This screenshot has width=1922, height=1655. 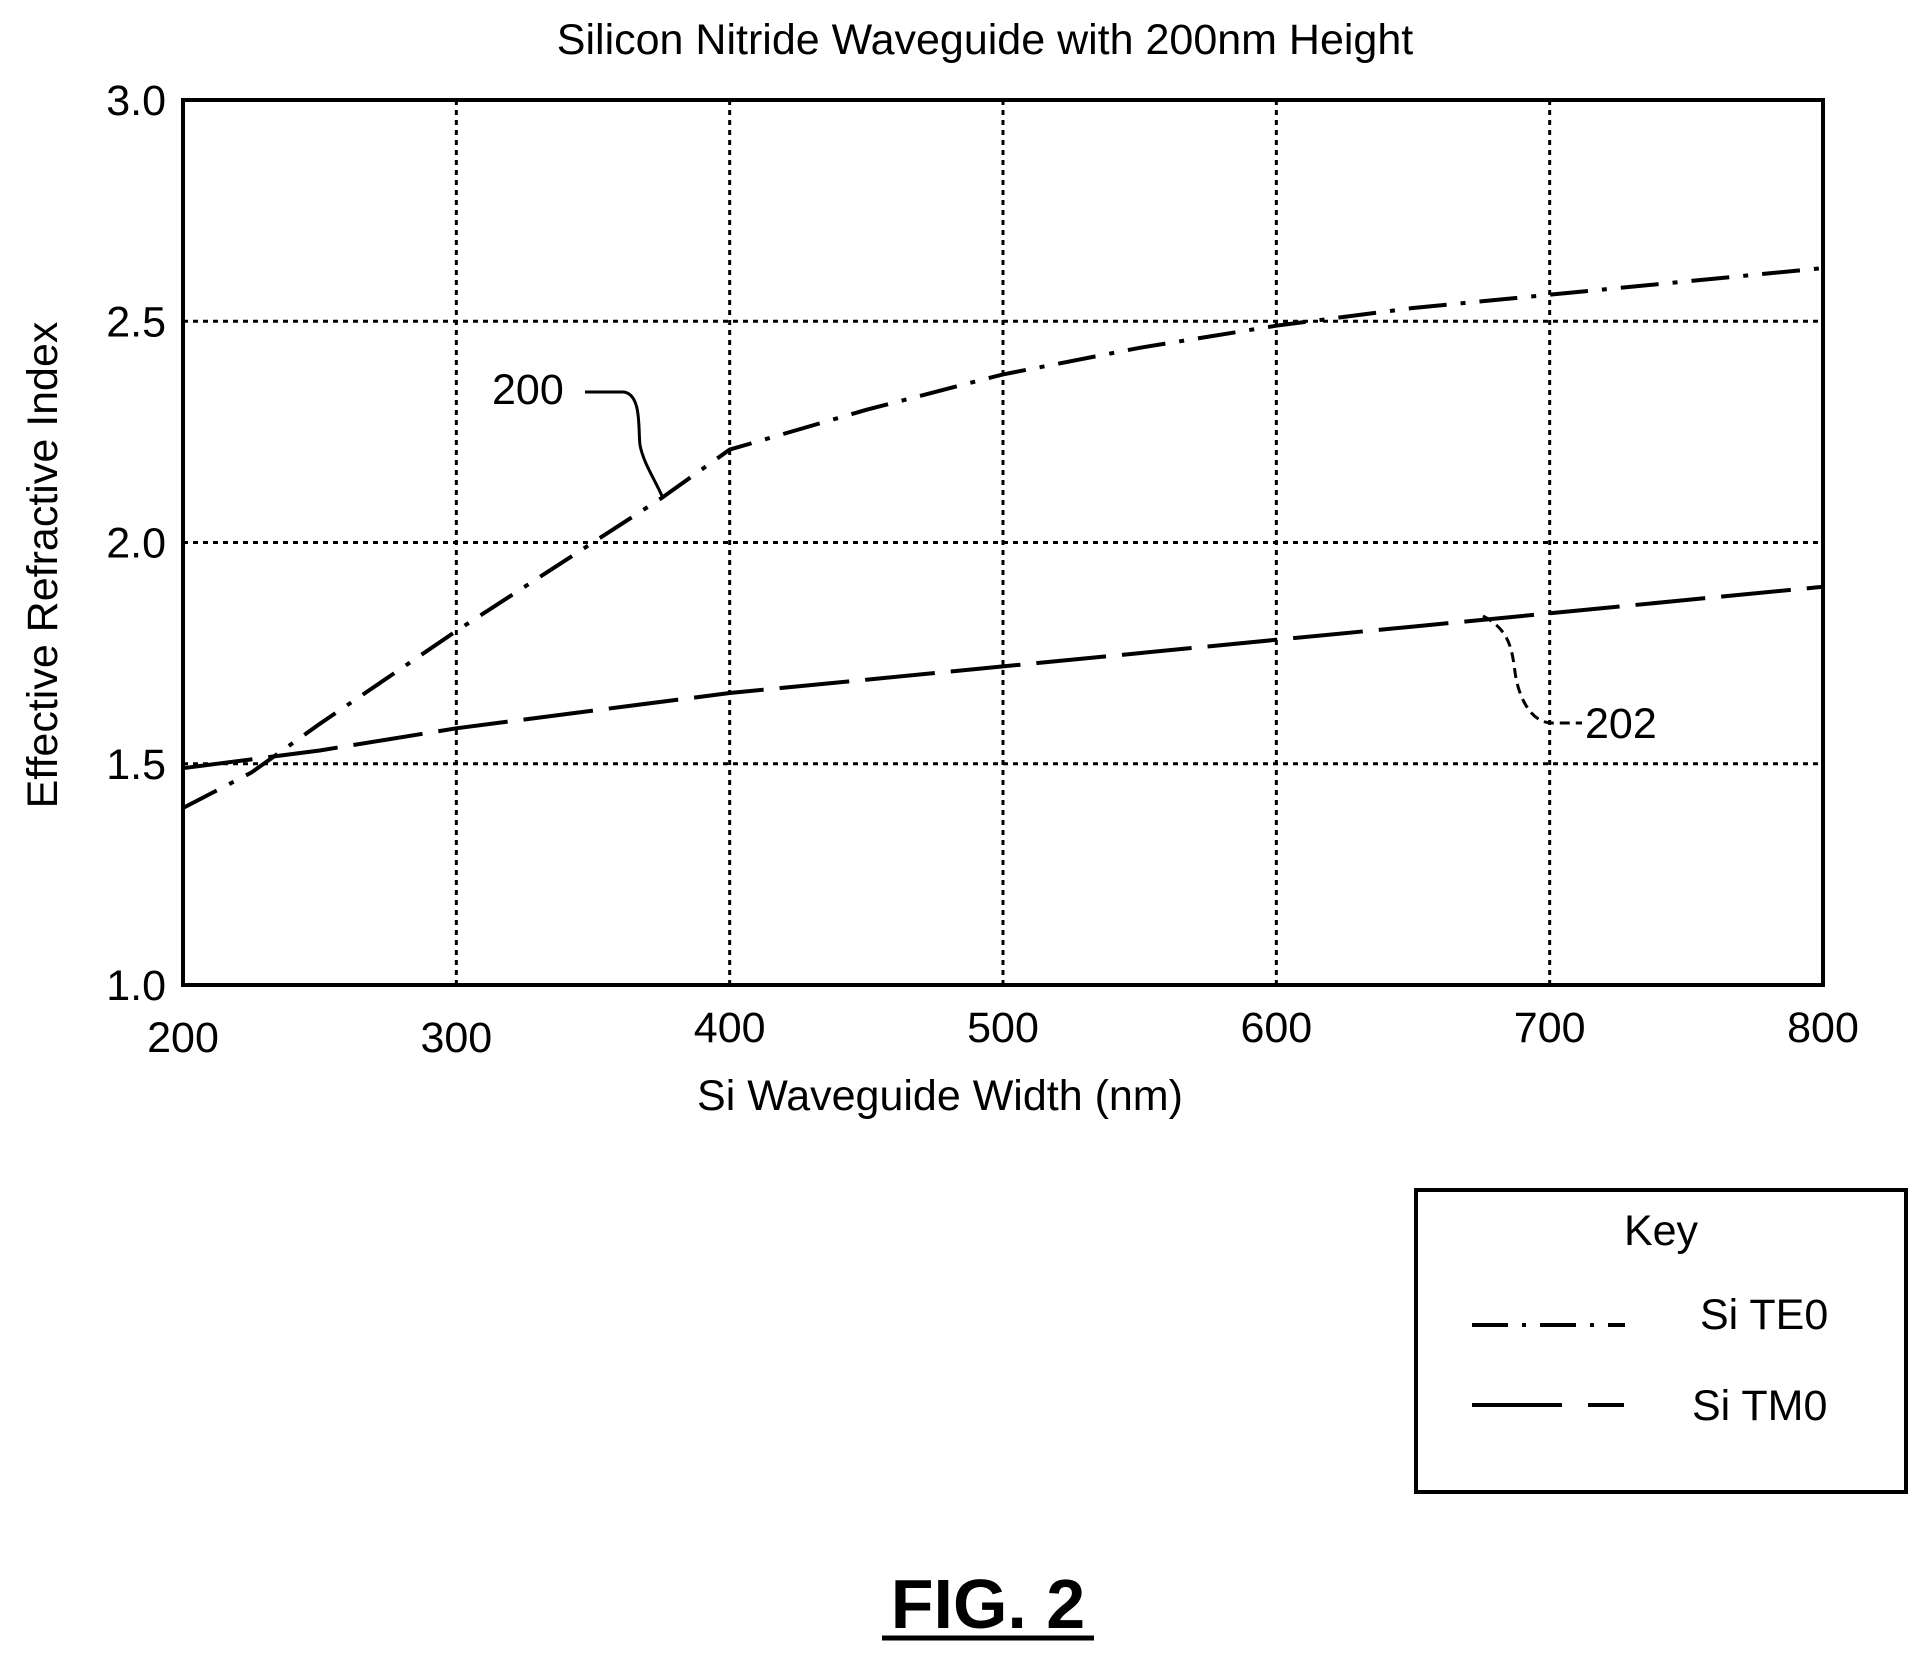 What do you see at coordinates (1550, 1028) in the screenshot?
I see `x-tick-label-700: 700` at bounding box center [1550, 1028].